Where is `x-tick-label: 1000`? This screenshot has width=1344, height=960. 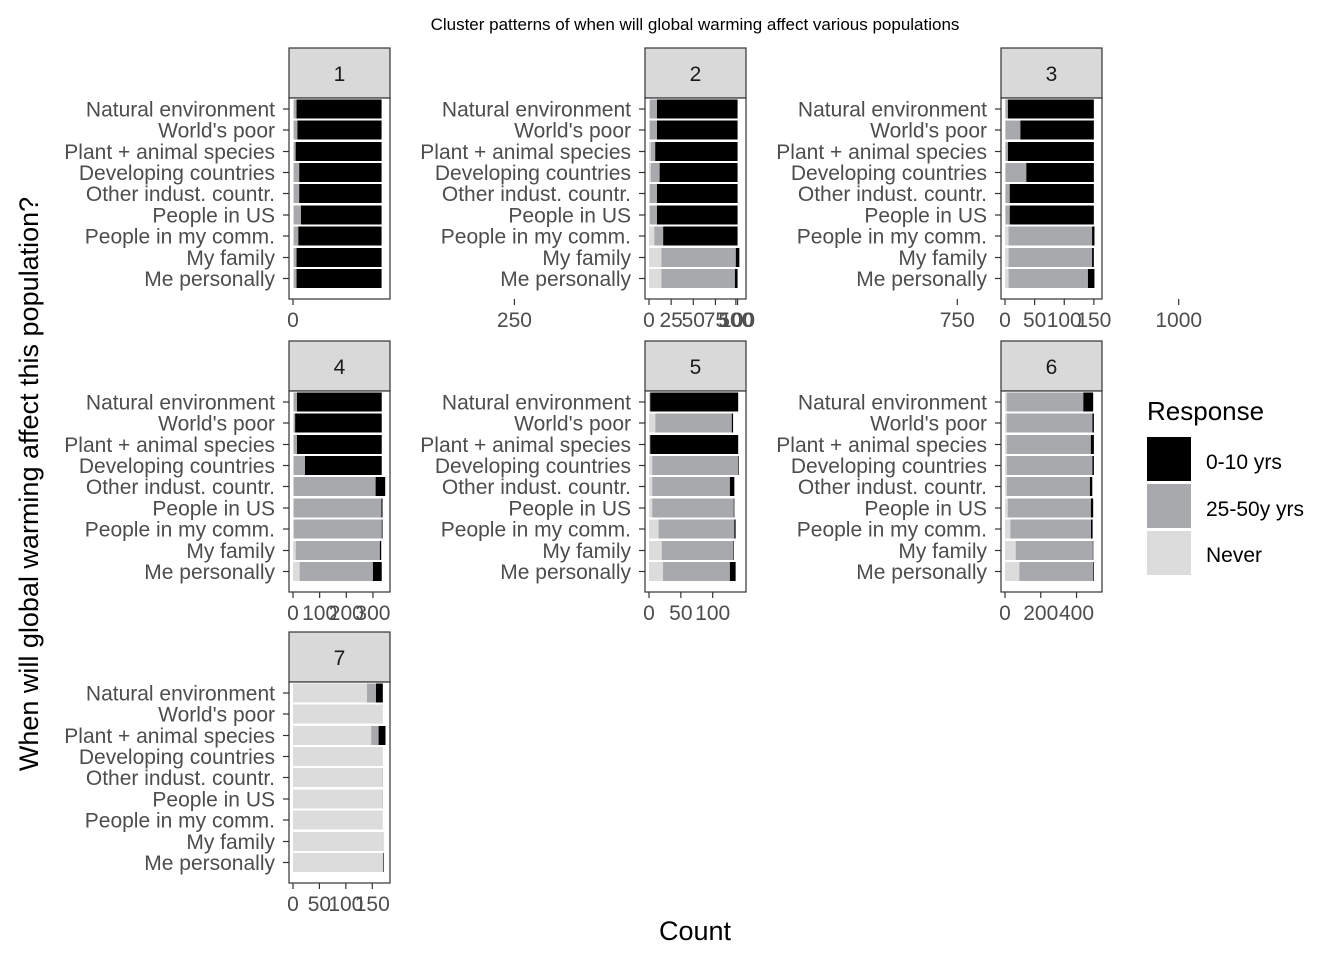
x-tick-label: 1000 is located at coordinates (1178, 320).